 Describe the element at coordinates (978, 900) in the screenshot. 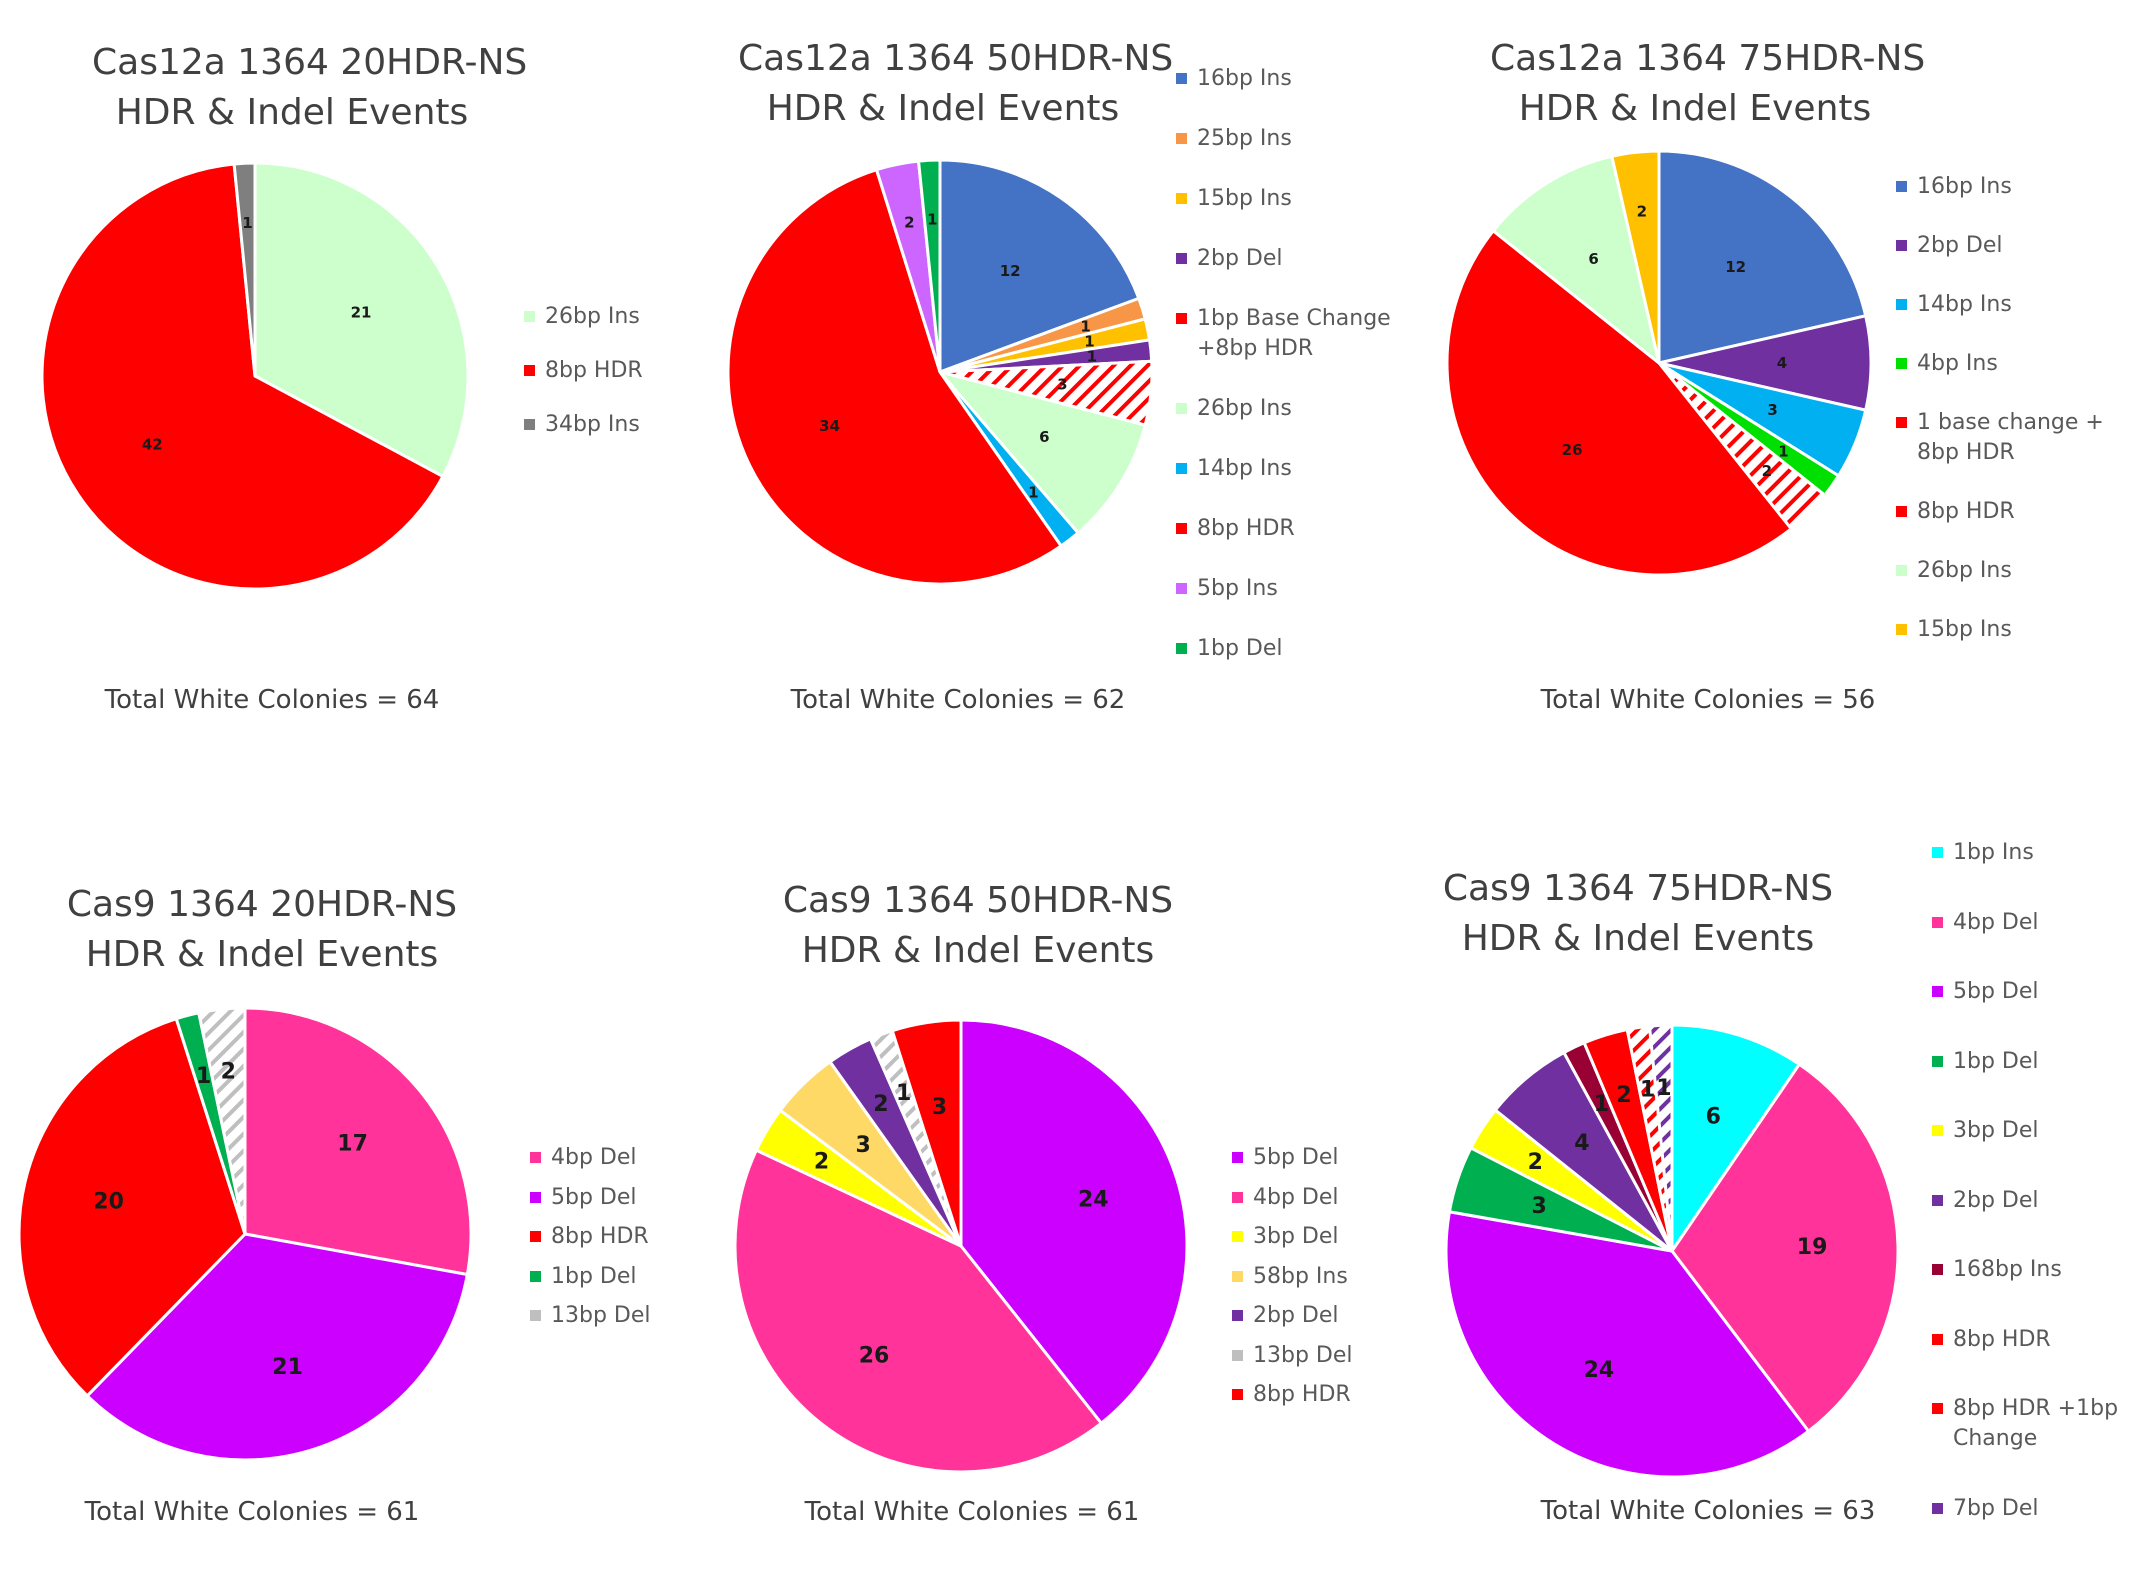

I see `chart-title-line-1: Cas9 1364 50HDR-NS` at that location.